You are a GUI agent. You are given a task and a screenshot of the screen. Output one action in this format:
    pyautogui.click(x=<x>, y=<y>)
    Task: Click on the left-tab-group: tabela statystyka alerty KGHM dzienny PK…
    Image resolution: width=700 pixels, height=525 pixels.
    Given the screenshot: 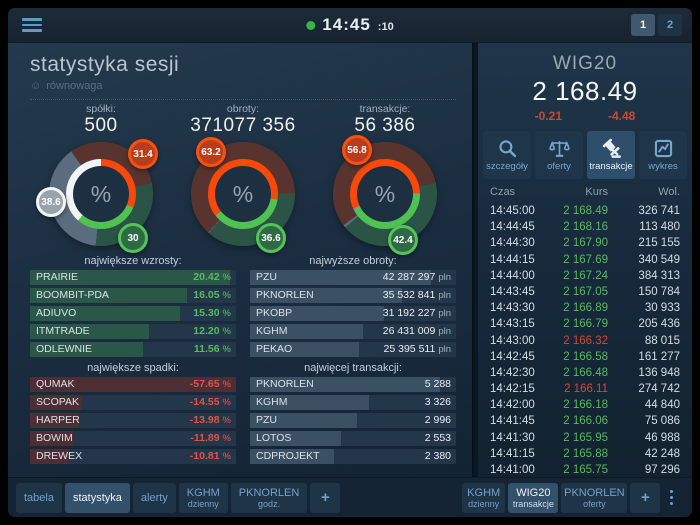 What is the action you would take?
    pyautogui.click(x=178, y=497)
    